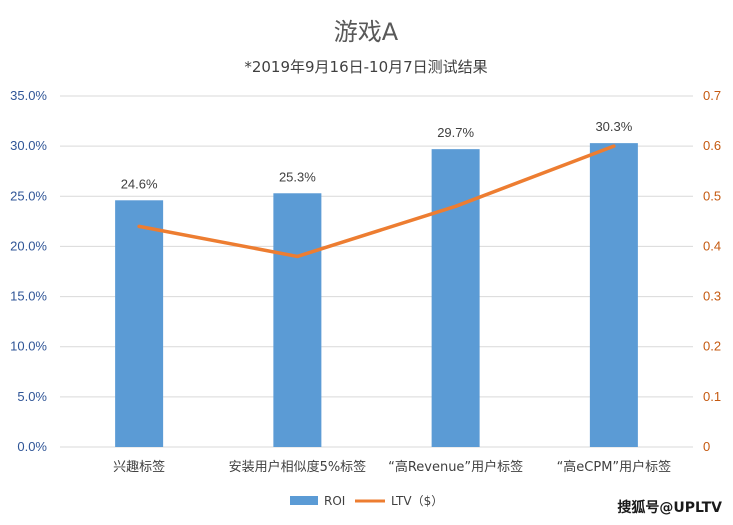 Image resolution: width=733 pixels, height=525 pixels. What do you see at coordinates (32, 396) in the screenshot?
I see `y-left-tick-label: 5.0%` at bounding box center [32, 396].